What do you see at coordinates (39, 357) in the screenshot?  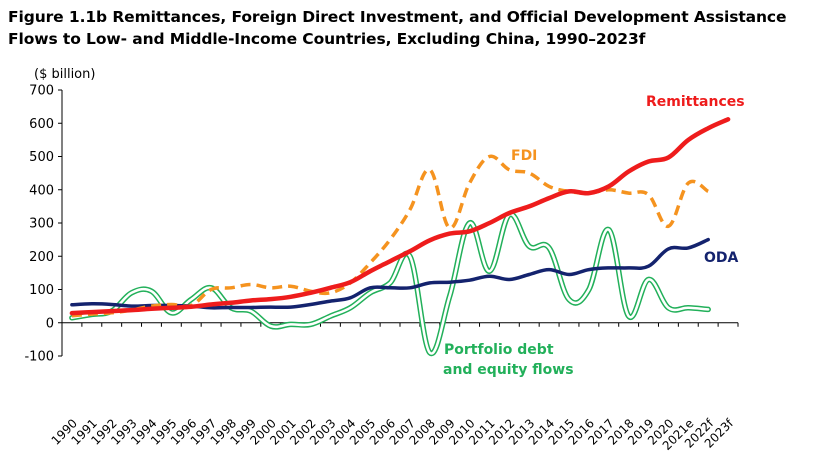 I see `y-tick-label: -100` at bounding box center [39, 357].